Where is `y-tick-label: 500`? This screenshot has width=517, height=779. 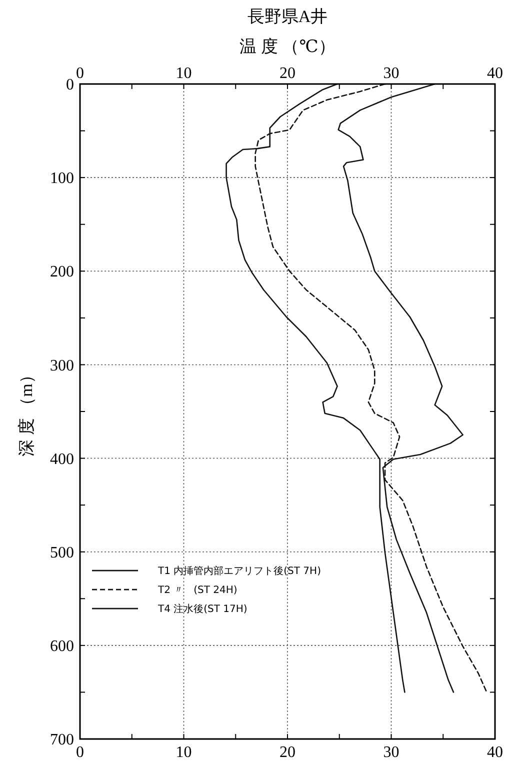
y-tick-label: 500 is located at coordinates (62, 553).